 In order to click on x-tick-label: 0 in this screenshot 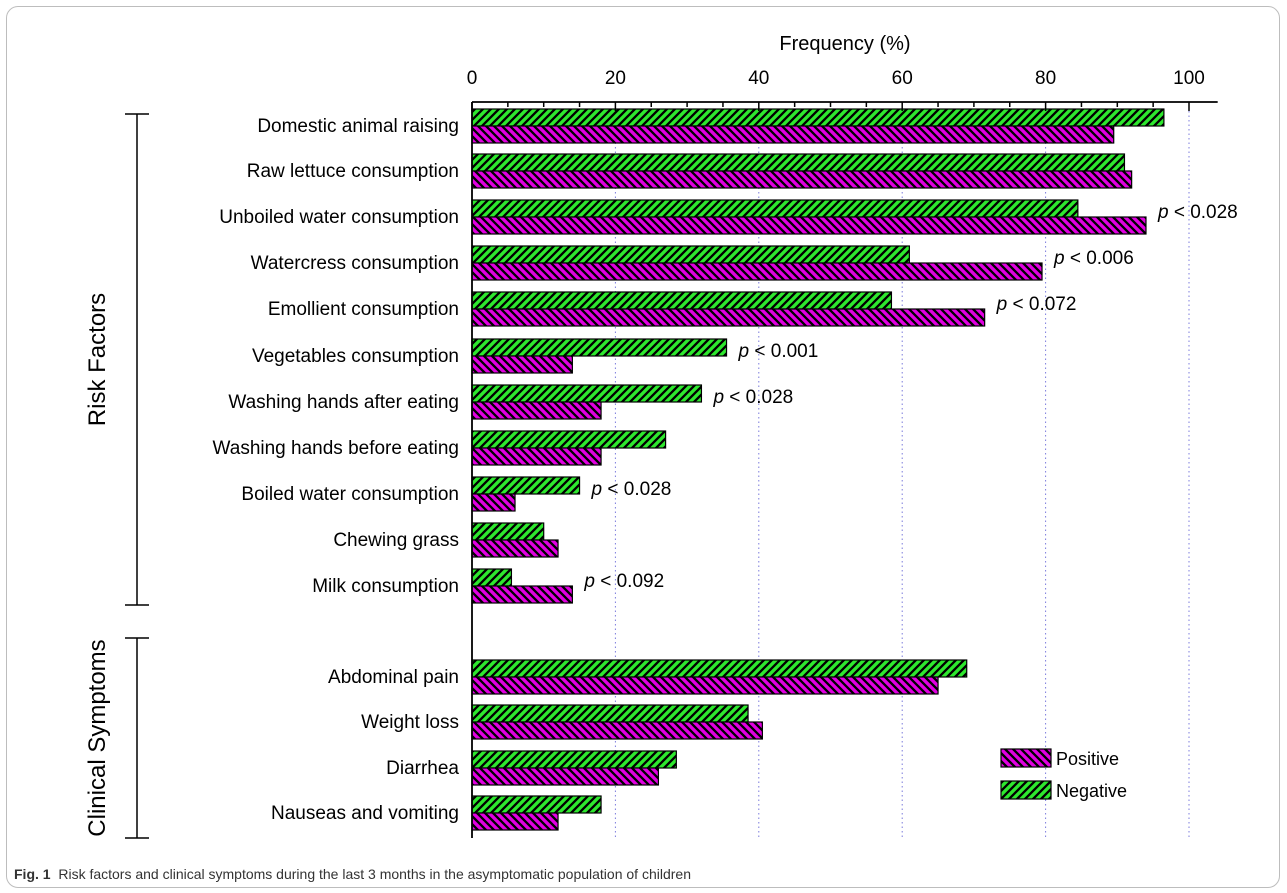, I will do `click(472, 78)`.